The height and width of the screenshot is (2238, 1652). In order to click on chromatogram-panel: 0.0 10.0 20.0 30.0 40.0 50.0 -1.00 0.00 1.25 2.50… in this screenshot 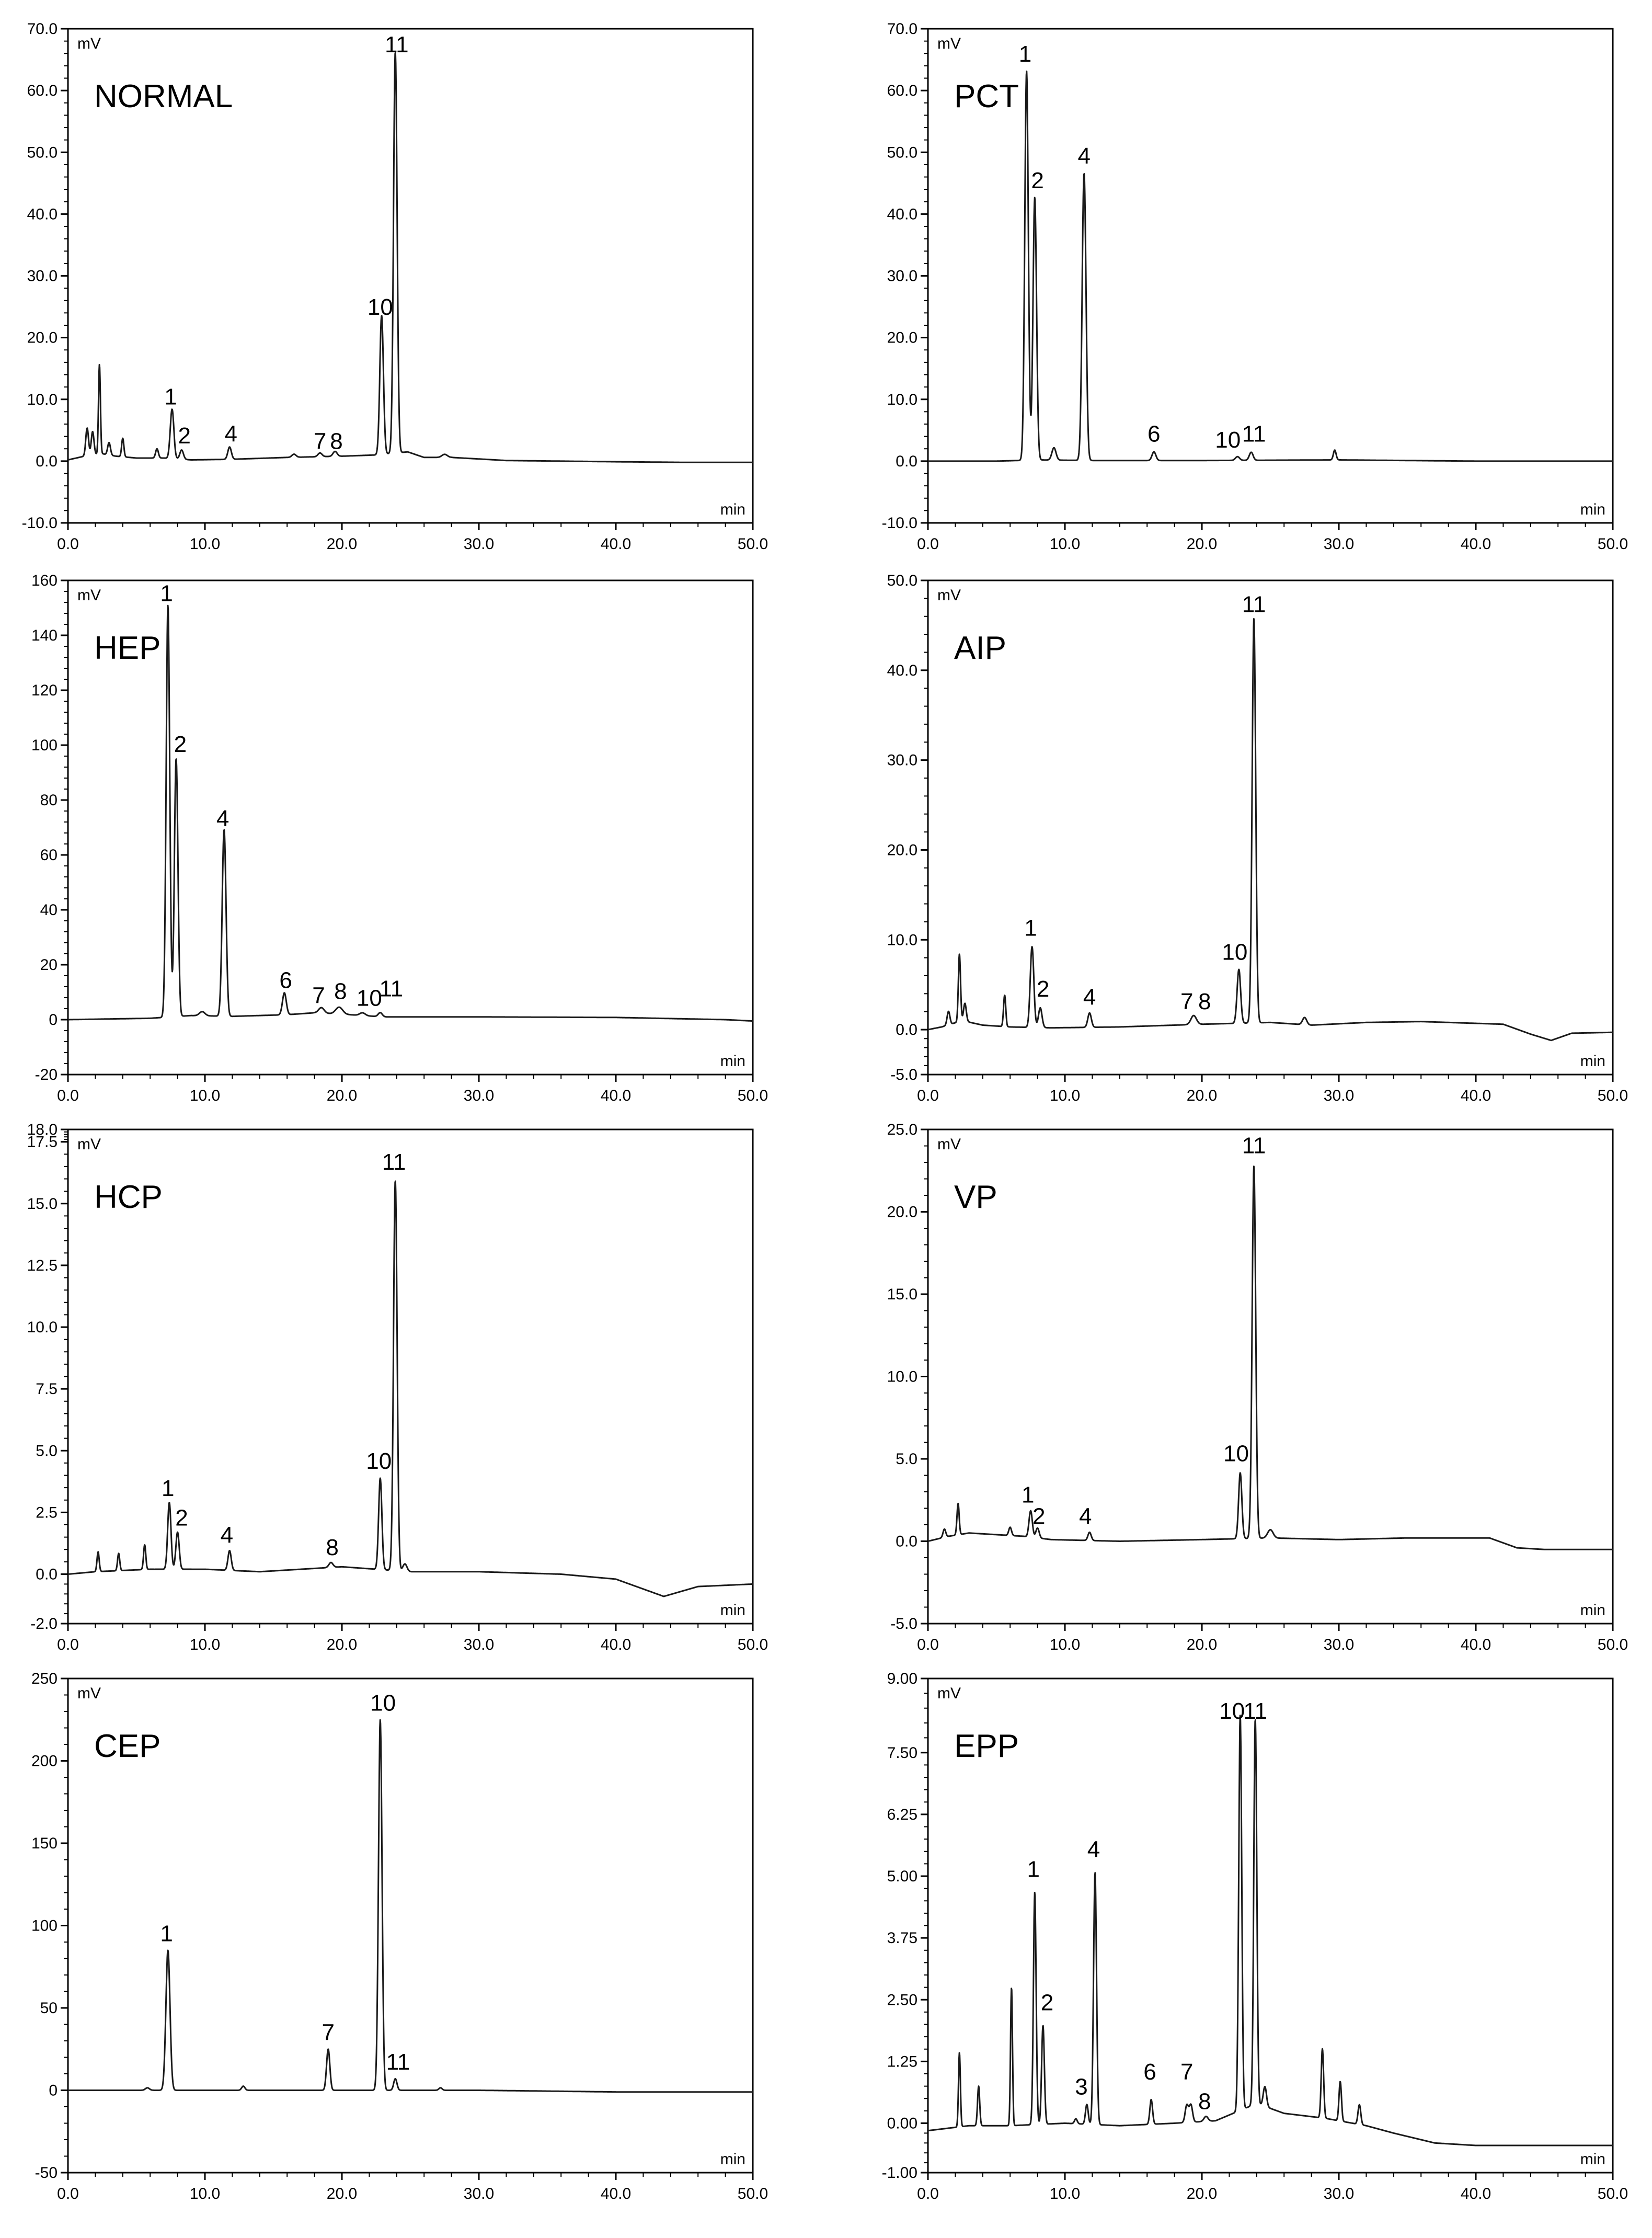, I will do `click(1255, 1936)`.